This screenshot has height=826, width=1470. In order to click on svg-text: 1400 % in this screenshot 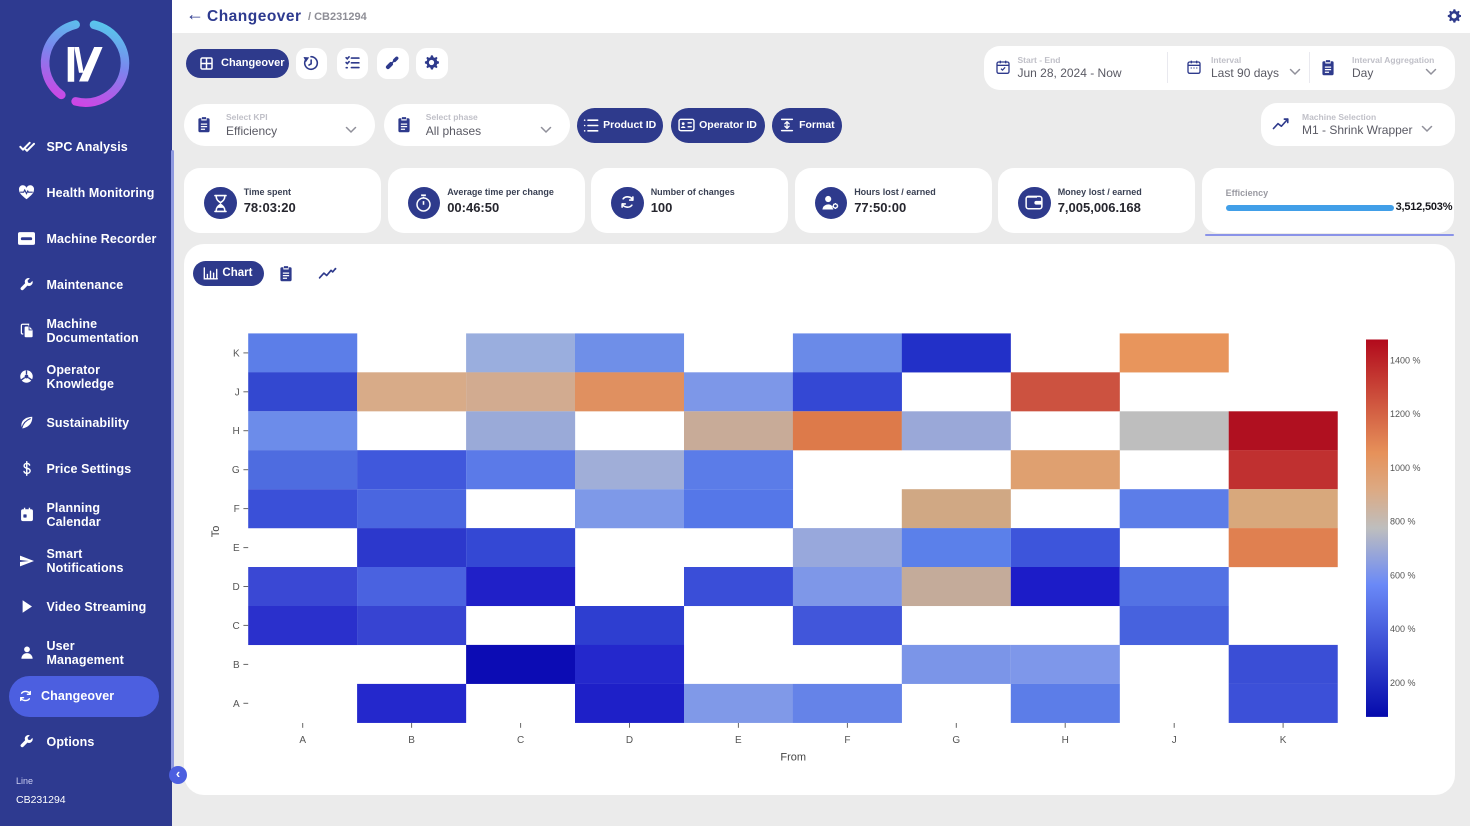, I will do `click(1405, 360)`.